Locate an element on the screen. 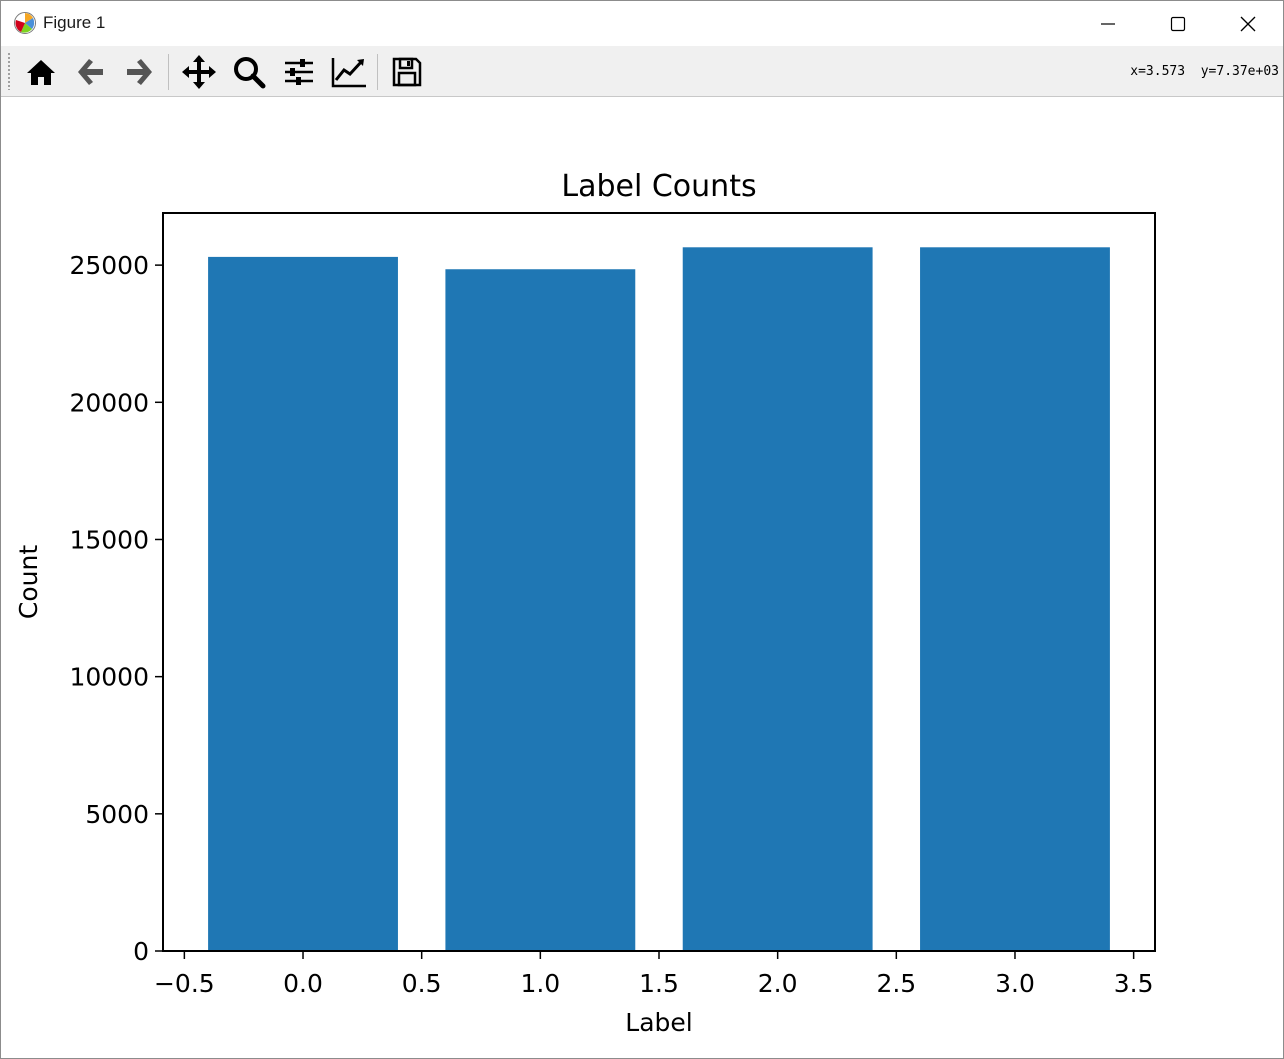 This screenshot has width=1284, height=1059. cursor-coordinates: x=3.573 y=7.37e+03 is located at coordinates (1204, 71).